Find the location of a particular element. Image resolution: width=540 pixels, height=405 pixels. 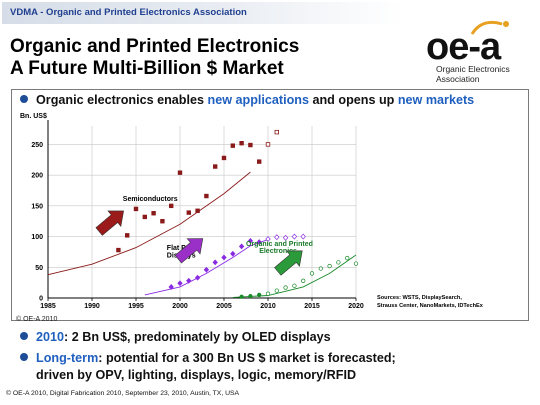

y-tick-label: 200 is located at coordinates (37, 176).